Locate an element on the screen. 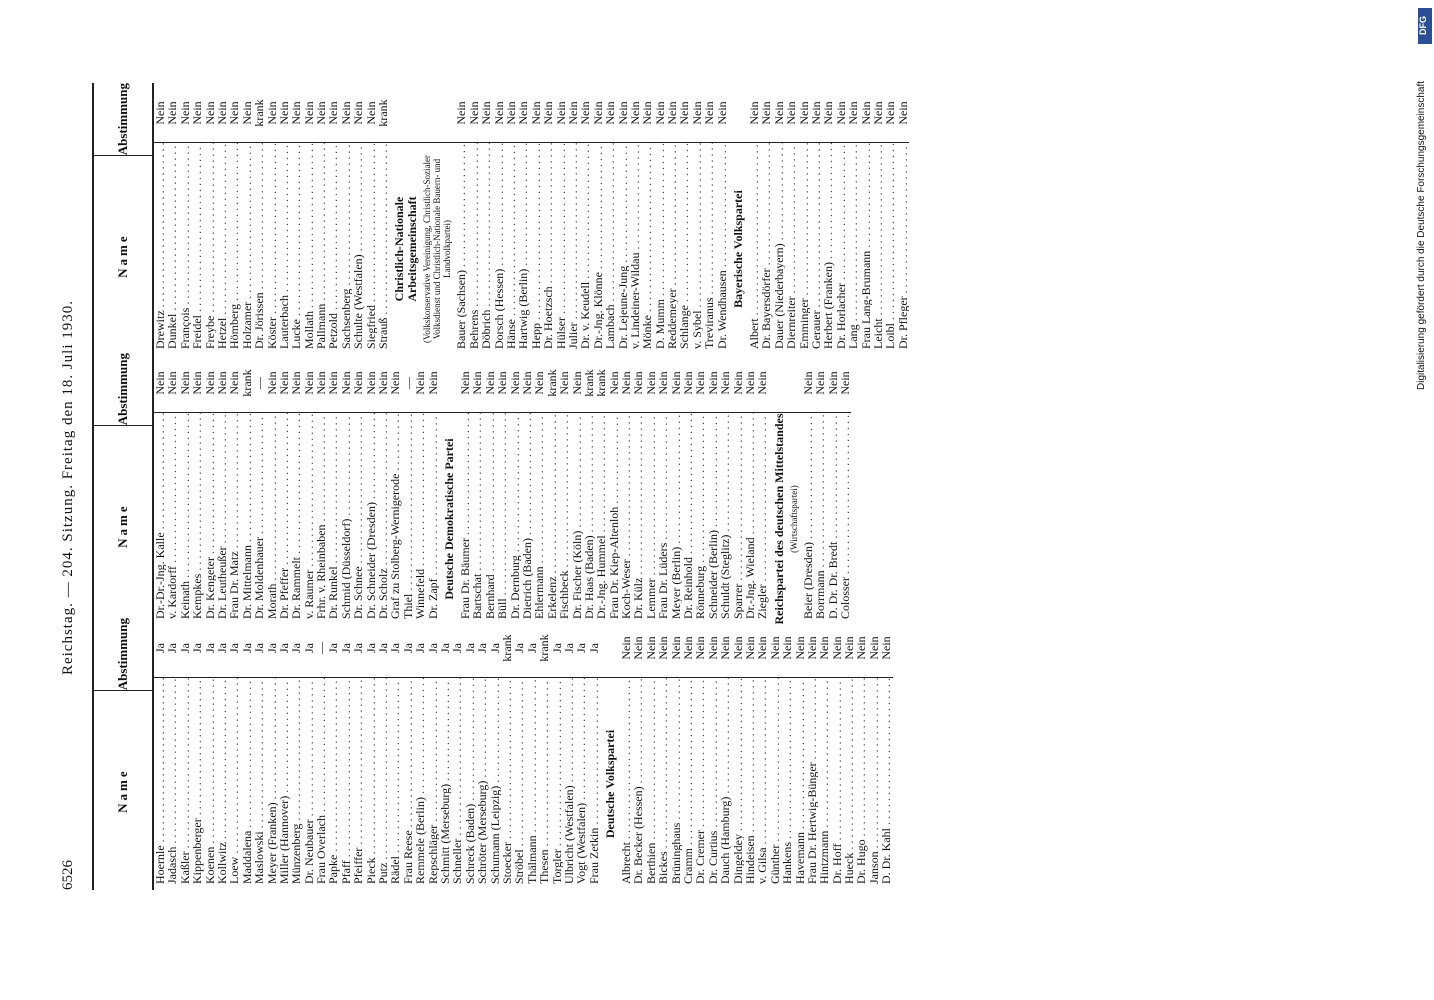 Image resolution: width=1434 pixels, height=1000 pixels. member-name: Loibl is located at coordinates (890, 249).